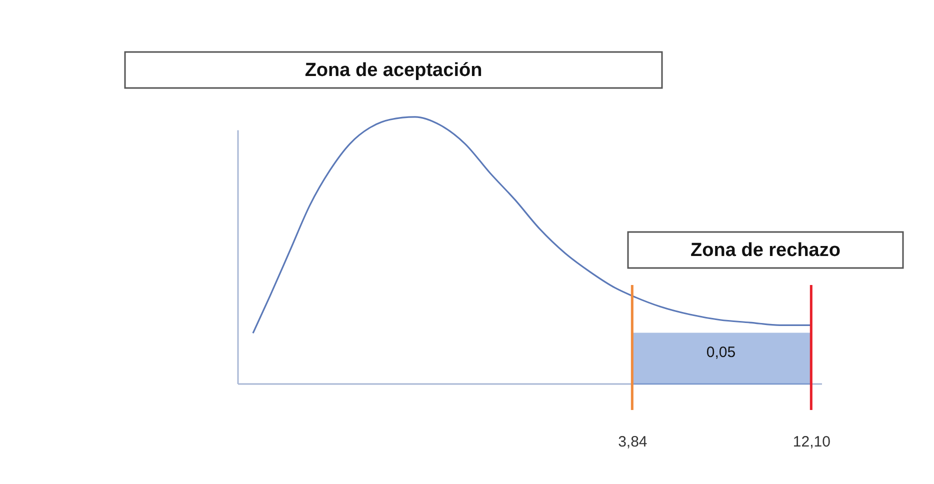  What do you see at coordinates (633, 442) in the screenshot?
I see `x-tick-label: 3,84` at bounding box center [633, 442].